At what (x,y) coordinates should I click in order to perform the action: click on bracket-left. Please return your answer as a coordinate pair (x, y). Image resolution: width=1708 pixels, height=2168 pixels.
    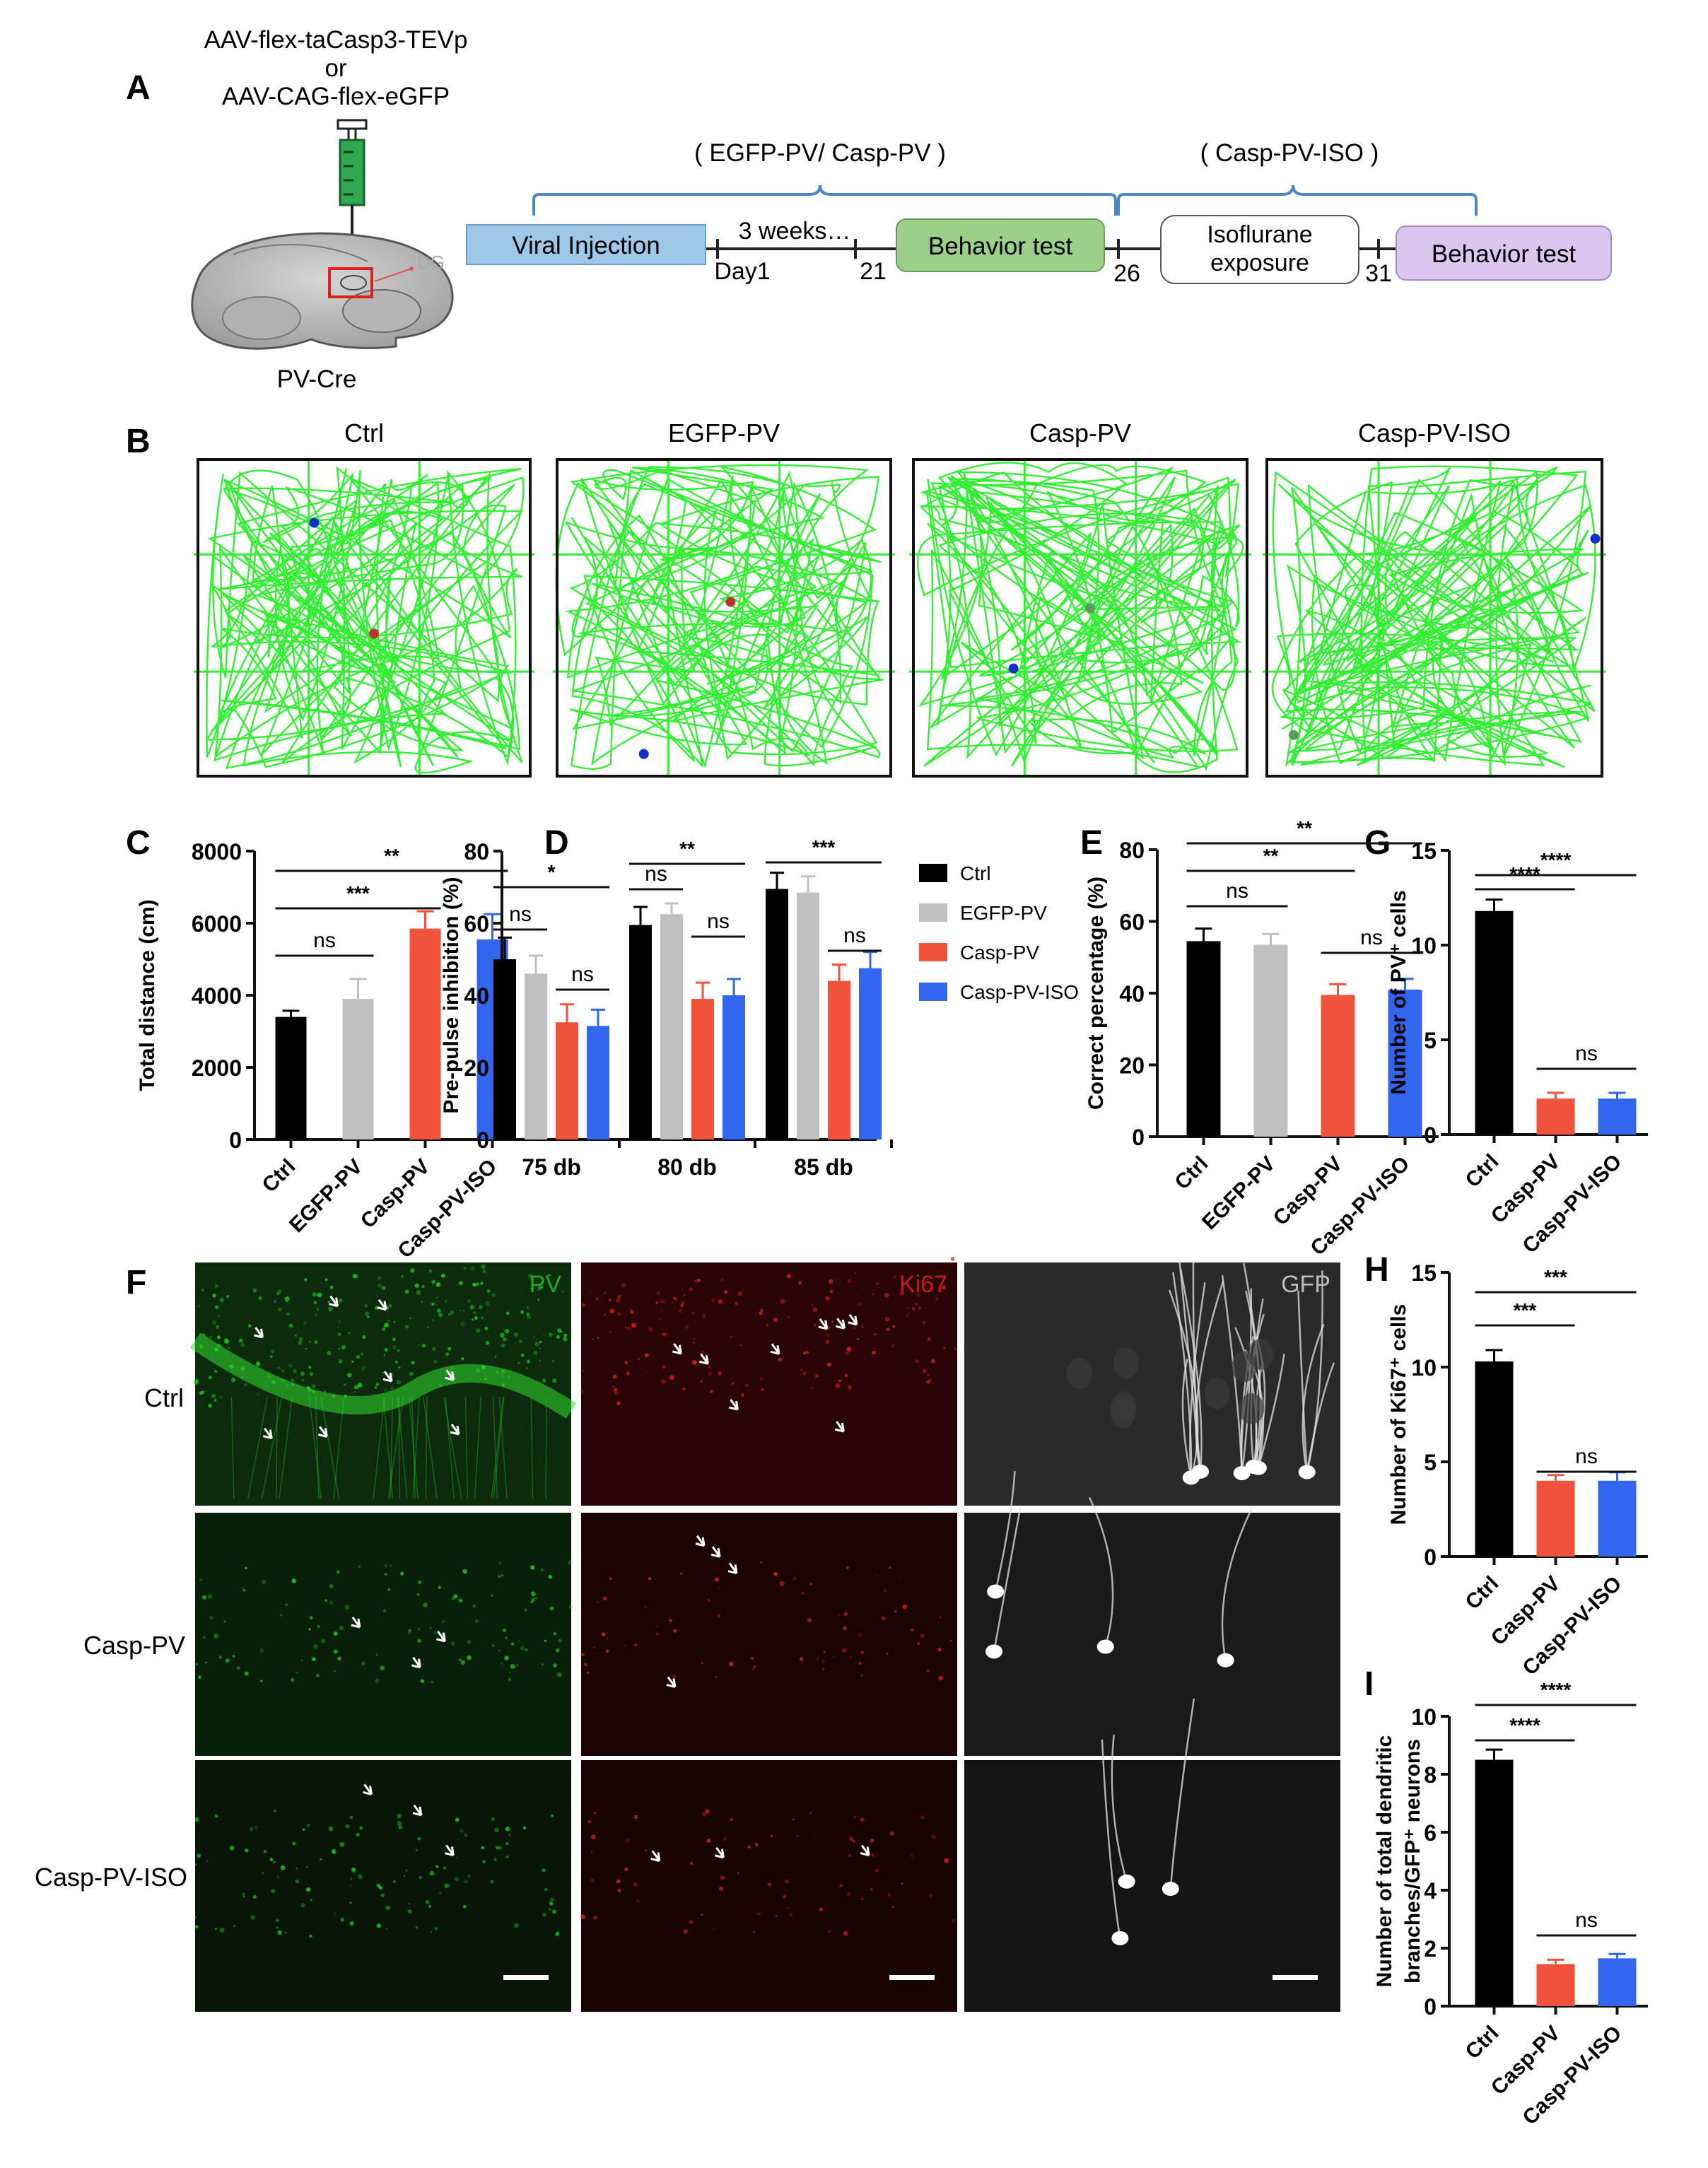
    Looking at the image, I should click on (824, 200).